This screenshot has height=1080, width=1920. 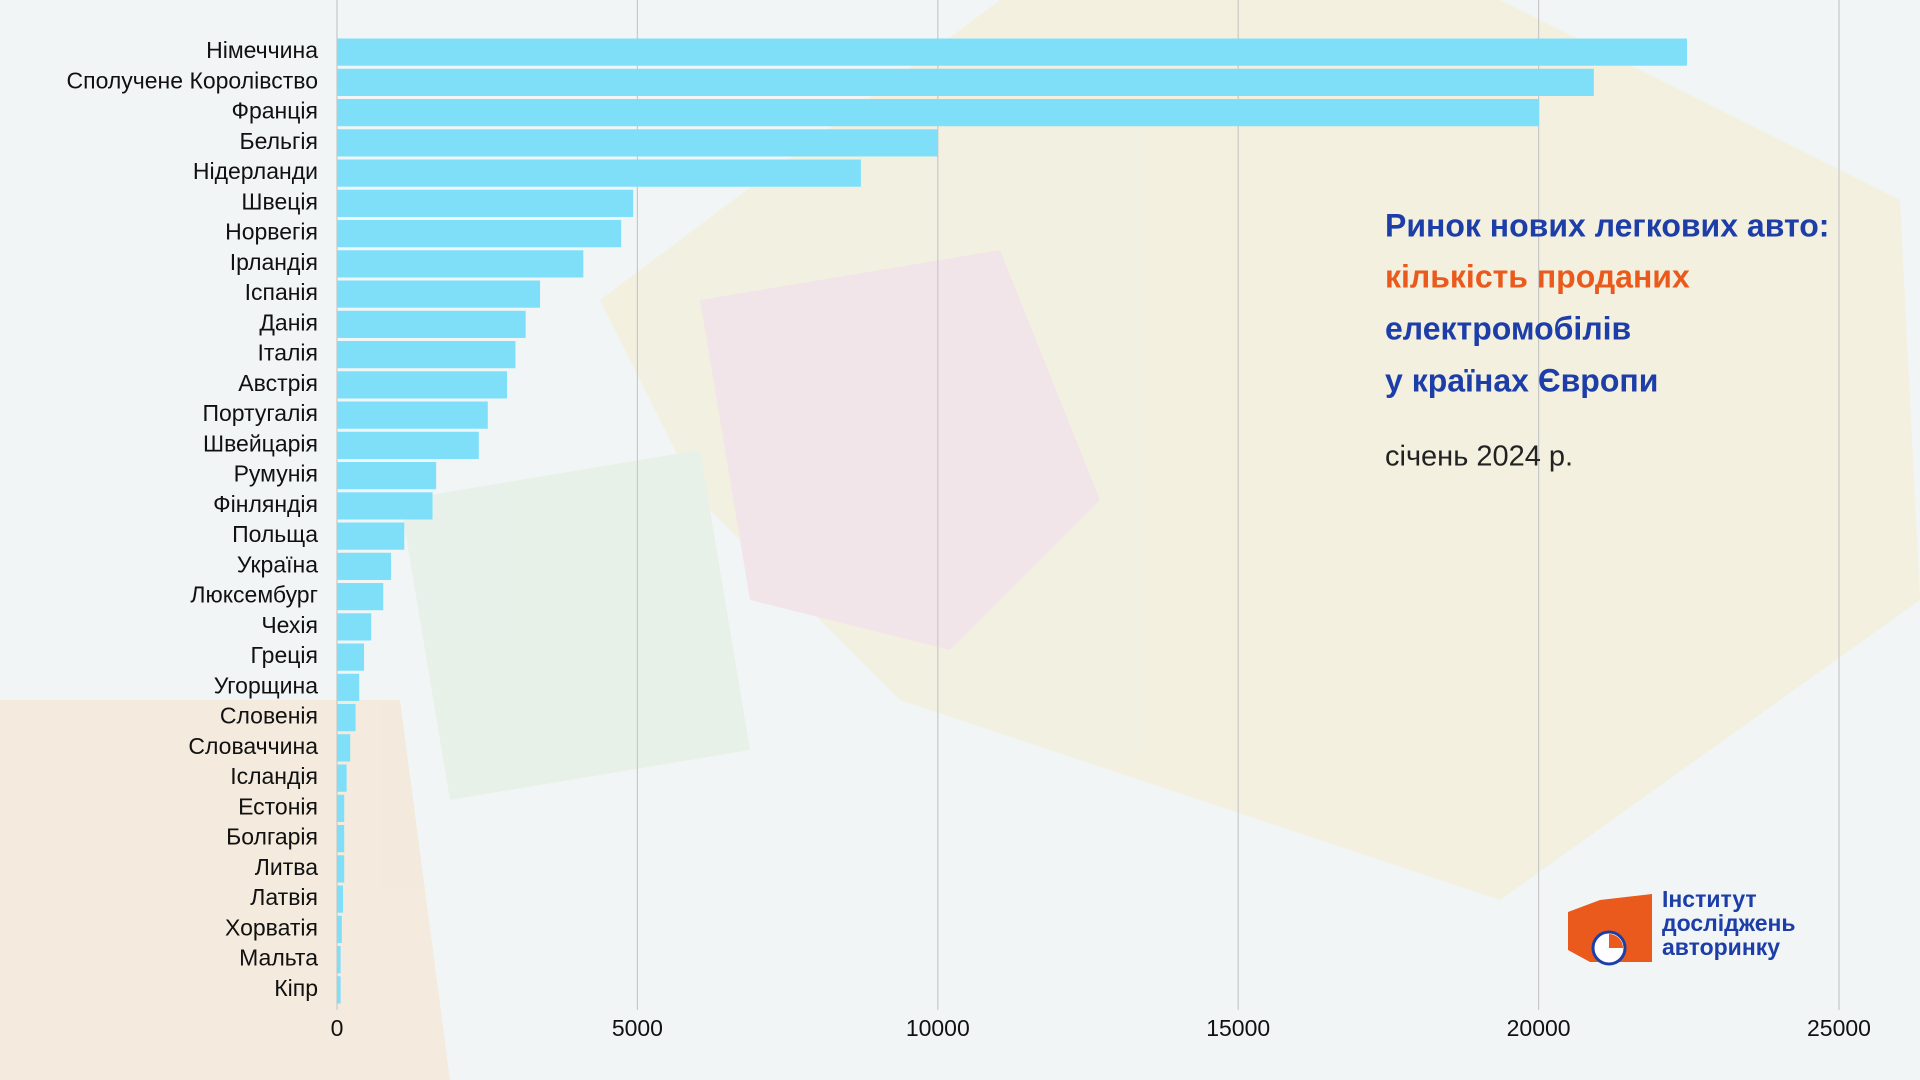 What do you see at coordinates (1508, 328) in the screenshot?
I see `title-line: електромобілів` at bounding box center [1508, 328].